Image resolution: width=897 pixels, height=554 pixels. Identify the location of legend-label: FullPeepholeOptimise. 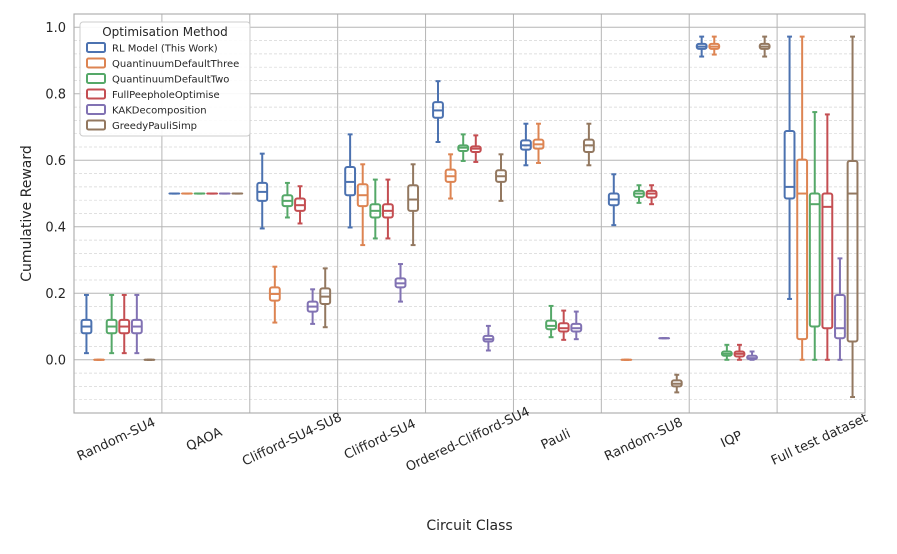
(166, 95).